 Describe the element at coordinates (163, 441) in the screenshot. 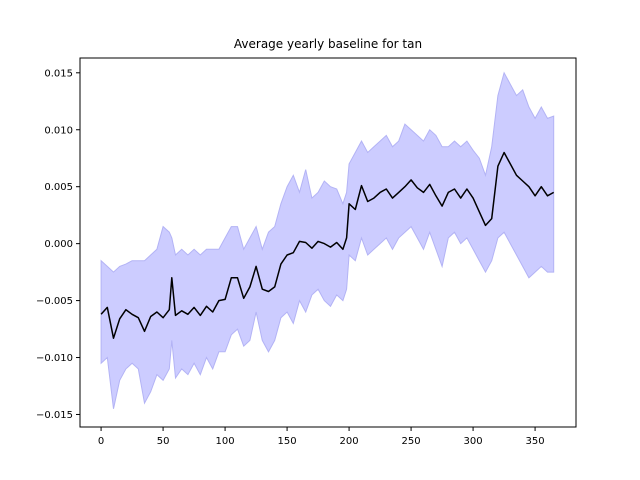

I see `x-tick-label: 50` at that location.